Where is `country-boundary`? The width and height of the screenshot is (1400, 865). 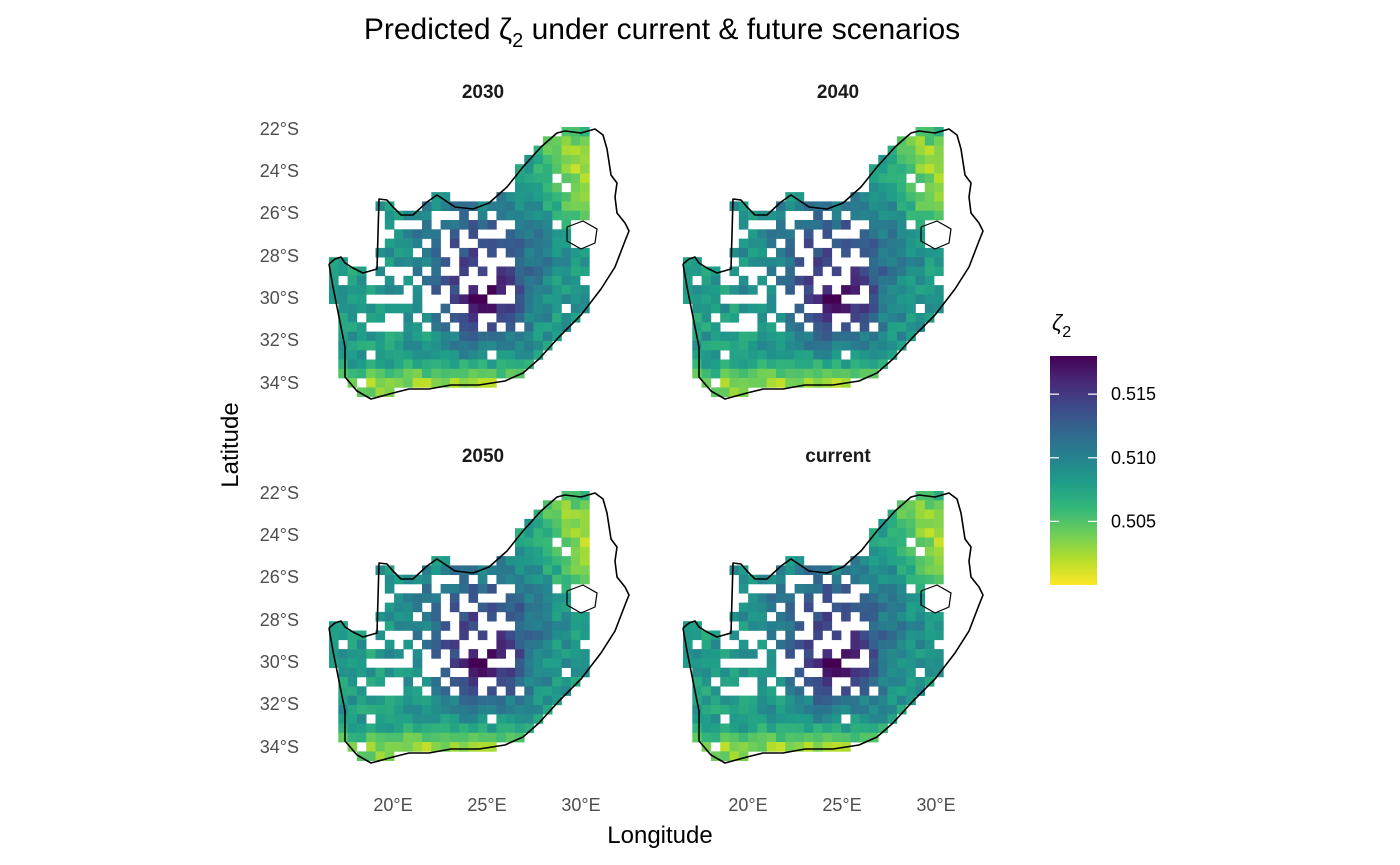 country-boundary is located at coordinates (479, 264).